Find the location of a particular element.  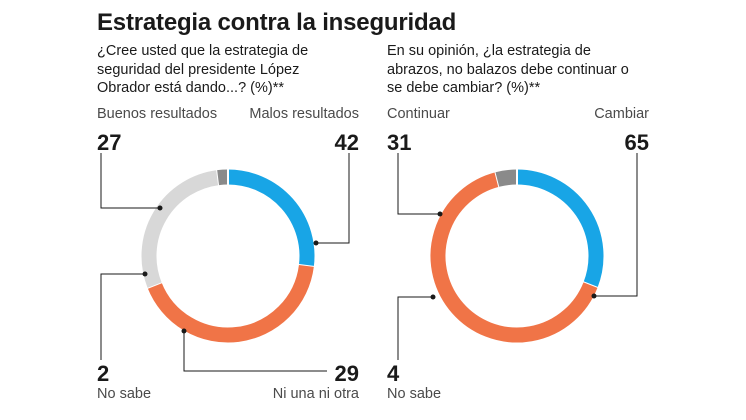

leader-dot-cambiar is located at coordinates (594, 296).